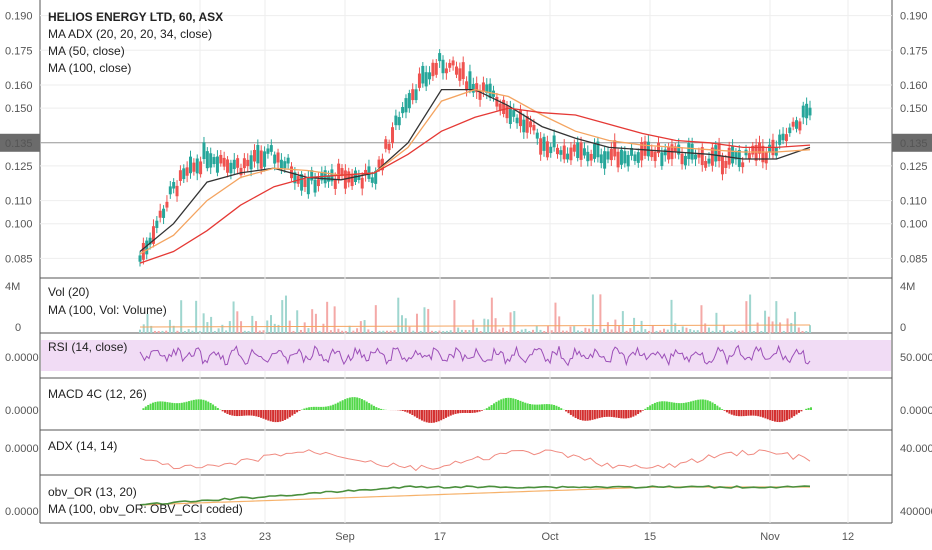  Describe the element at coordinates (68, 292) in the screenshot. I see `volume-label: Vol (20)` at that location.